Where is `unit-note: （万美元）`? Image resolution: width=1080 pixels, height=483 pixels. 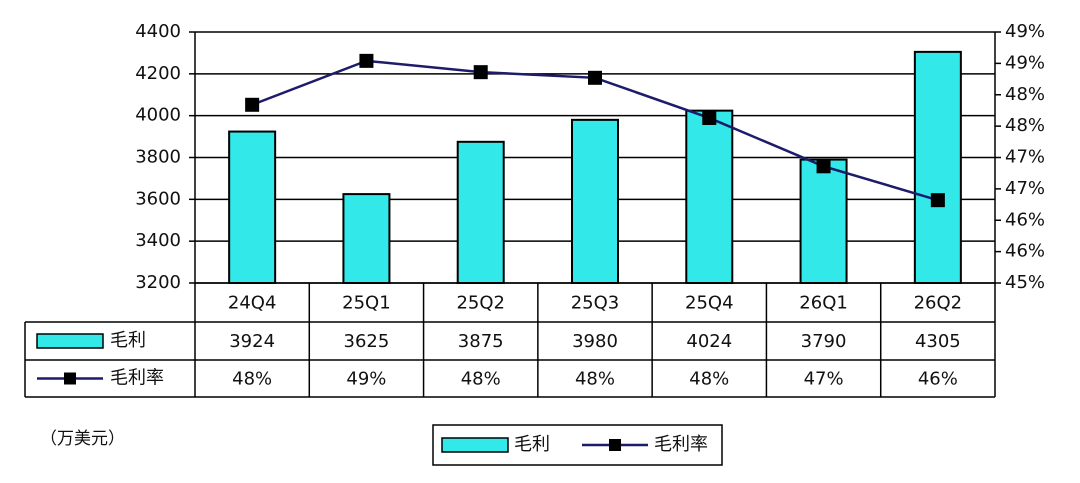
unit-note: （万美元） is located at coordinates (82, 439).